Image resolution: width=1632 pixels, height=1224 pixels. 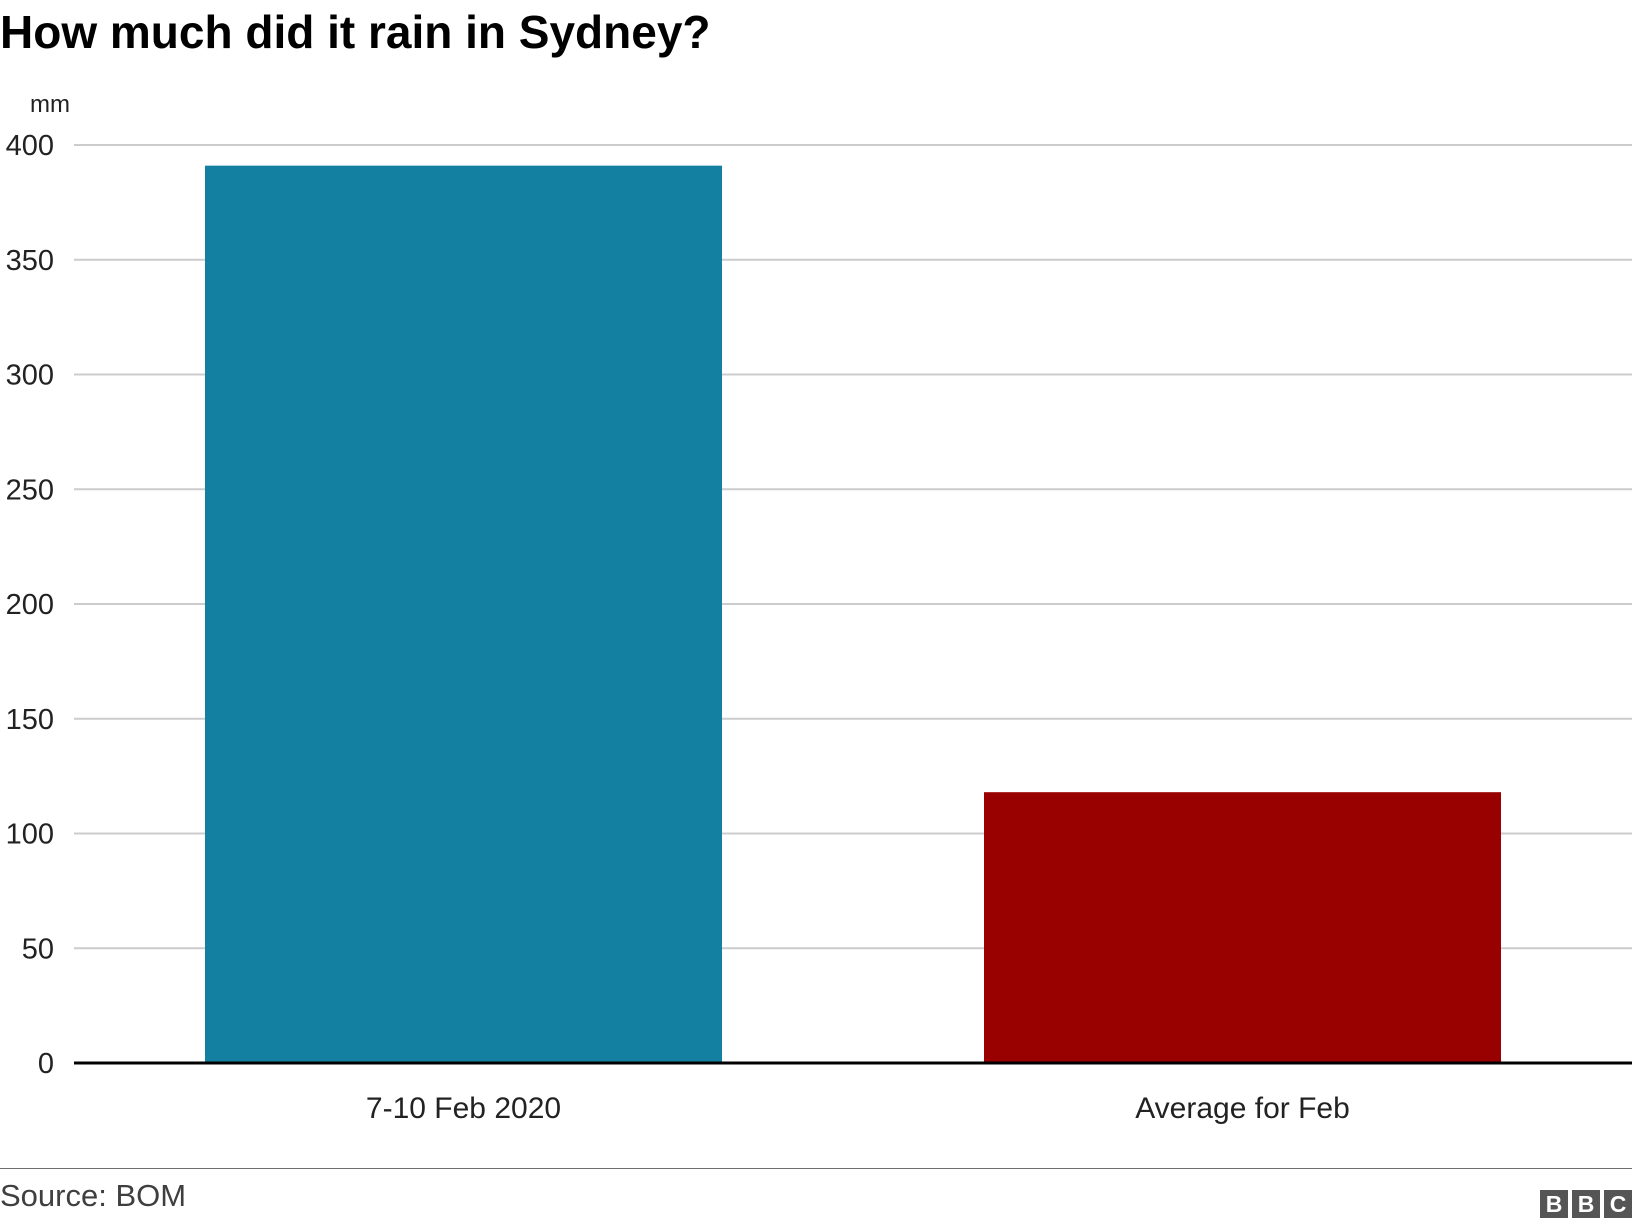 I want to click on footer-divider, so click(x=816, y=1168).